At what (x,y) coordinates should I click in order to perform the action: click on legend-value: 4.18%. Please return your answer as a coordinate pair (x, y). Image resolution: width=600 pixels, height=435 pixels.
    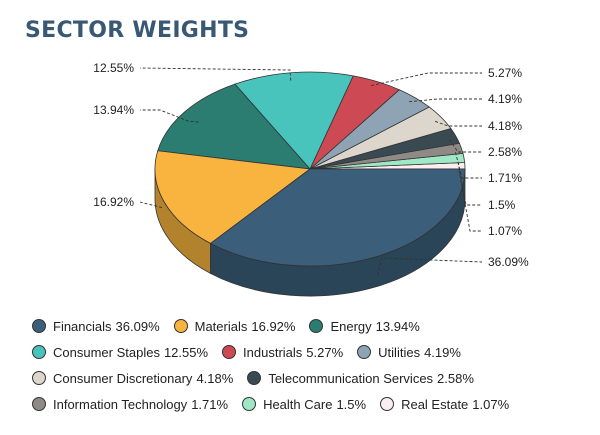
    Looking at the image, I should click on (215, 378).